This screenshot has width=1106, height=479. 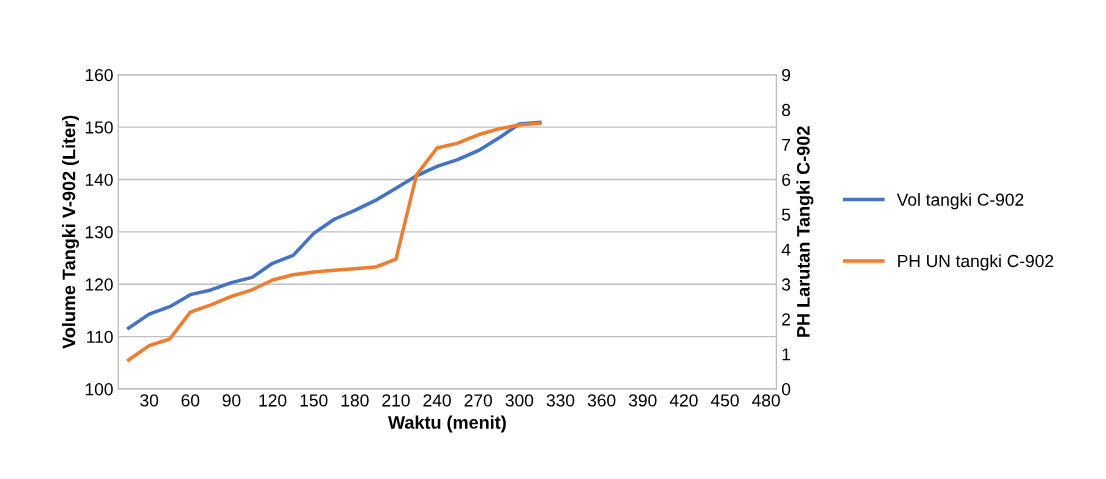 I want to click on y-axis-title: Volume Tangki V-902 (Liter), so click(x=70, y=232).